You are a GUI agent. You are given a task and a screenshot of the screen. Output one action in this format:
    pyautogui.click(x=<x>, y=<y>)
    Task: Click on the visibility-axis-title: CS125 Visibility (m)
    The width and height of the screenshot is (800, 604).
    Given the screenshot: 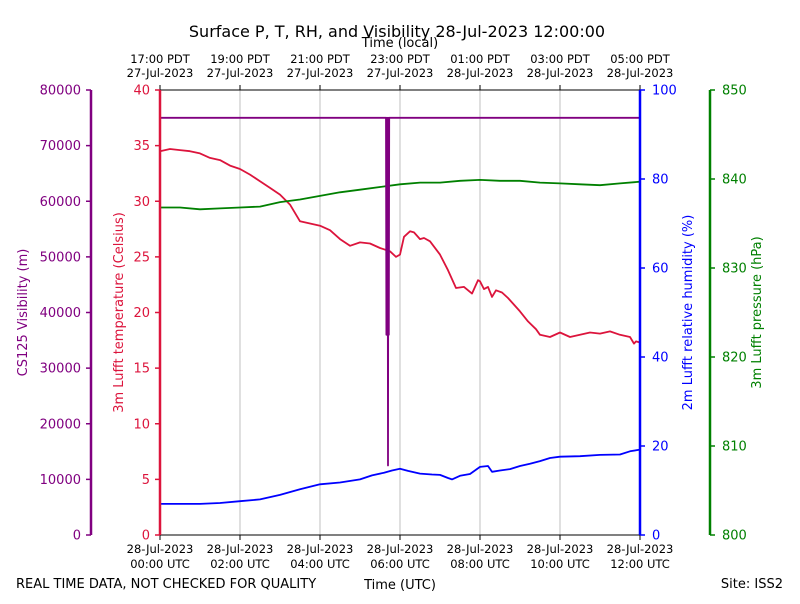 What is the action you would take?
    pyautogui.click(x=23, y=313)
    